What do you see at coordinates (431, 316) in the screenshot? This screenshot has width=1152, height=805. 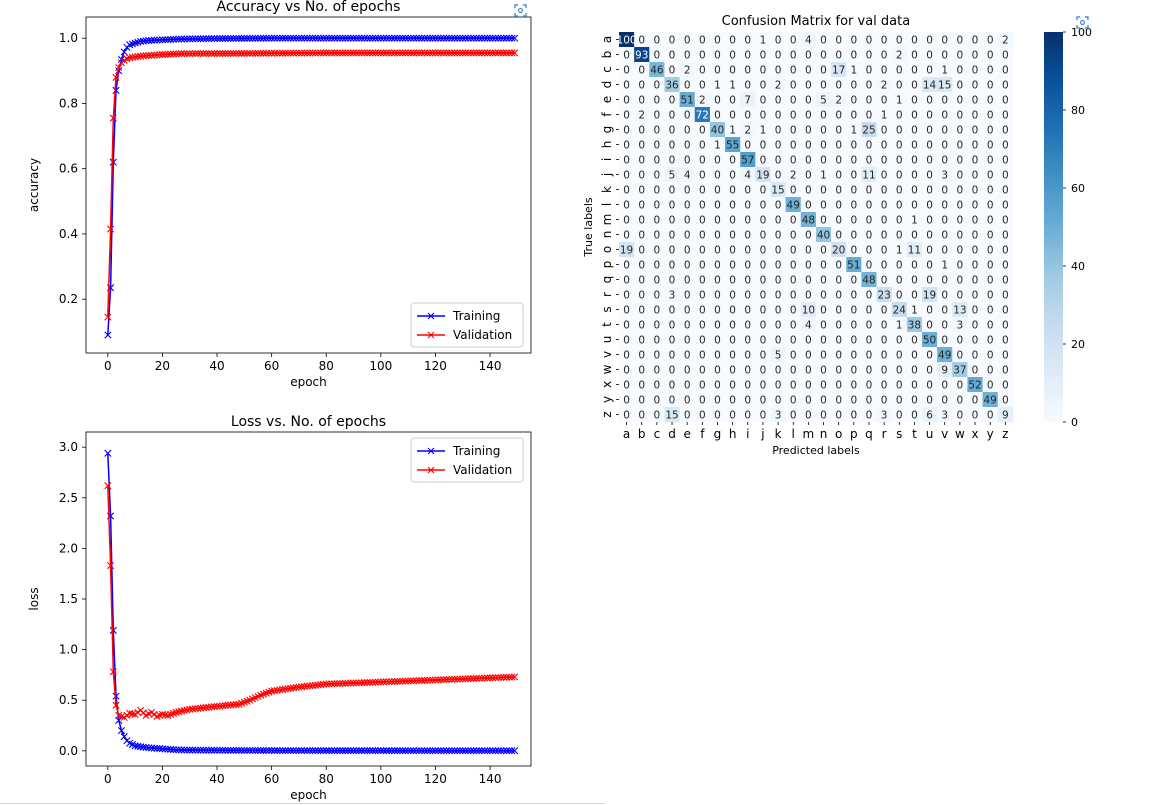 I see `legend-marker` at bounding box center [431, 316].